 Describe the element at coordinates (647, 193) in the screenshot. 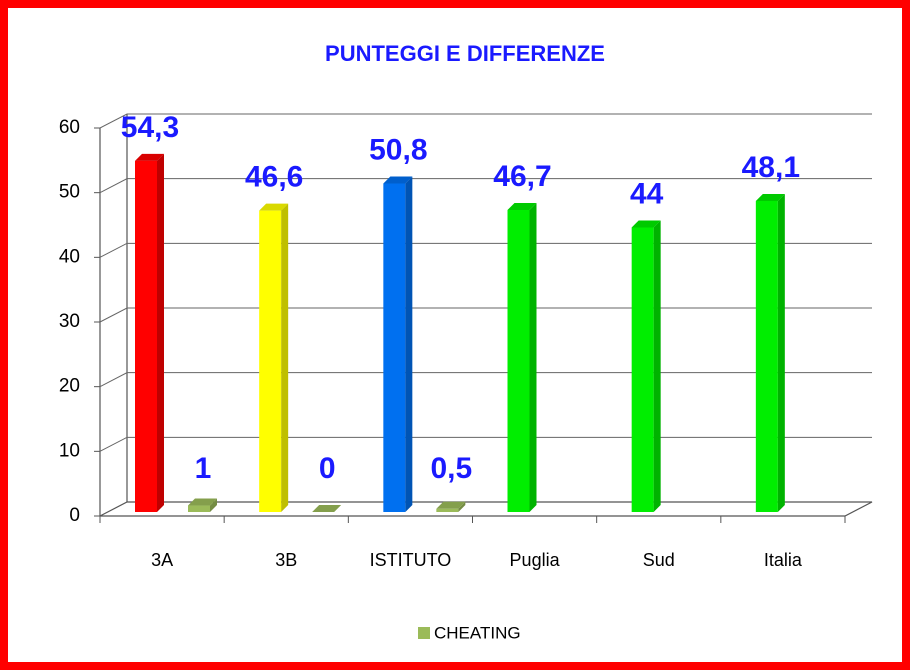

I see `data-label: 44` at that location.